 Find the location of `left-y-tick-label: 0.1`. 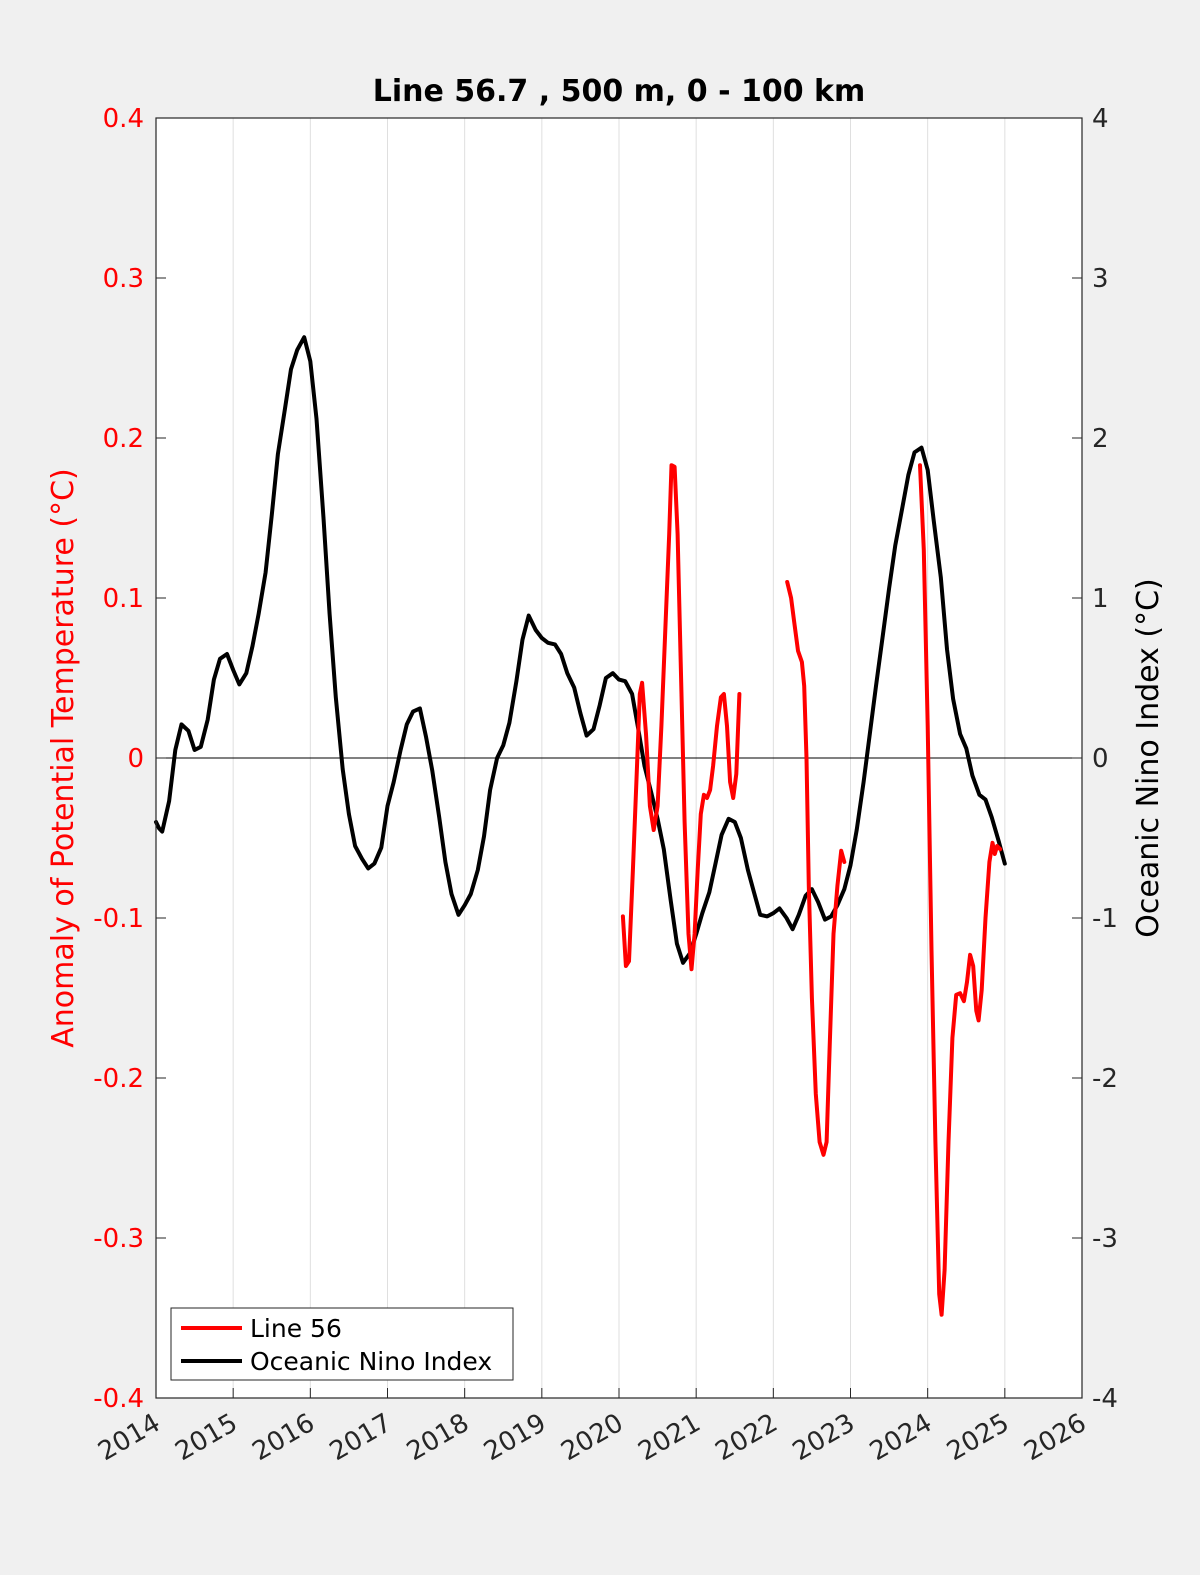

left-y-tick-label: 0.1 is located at coordinates (123, 599).